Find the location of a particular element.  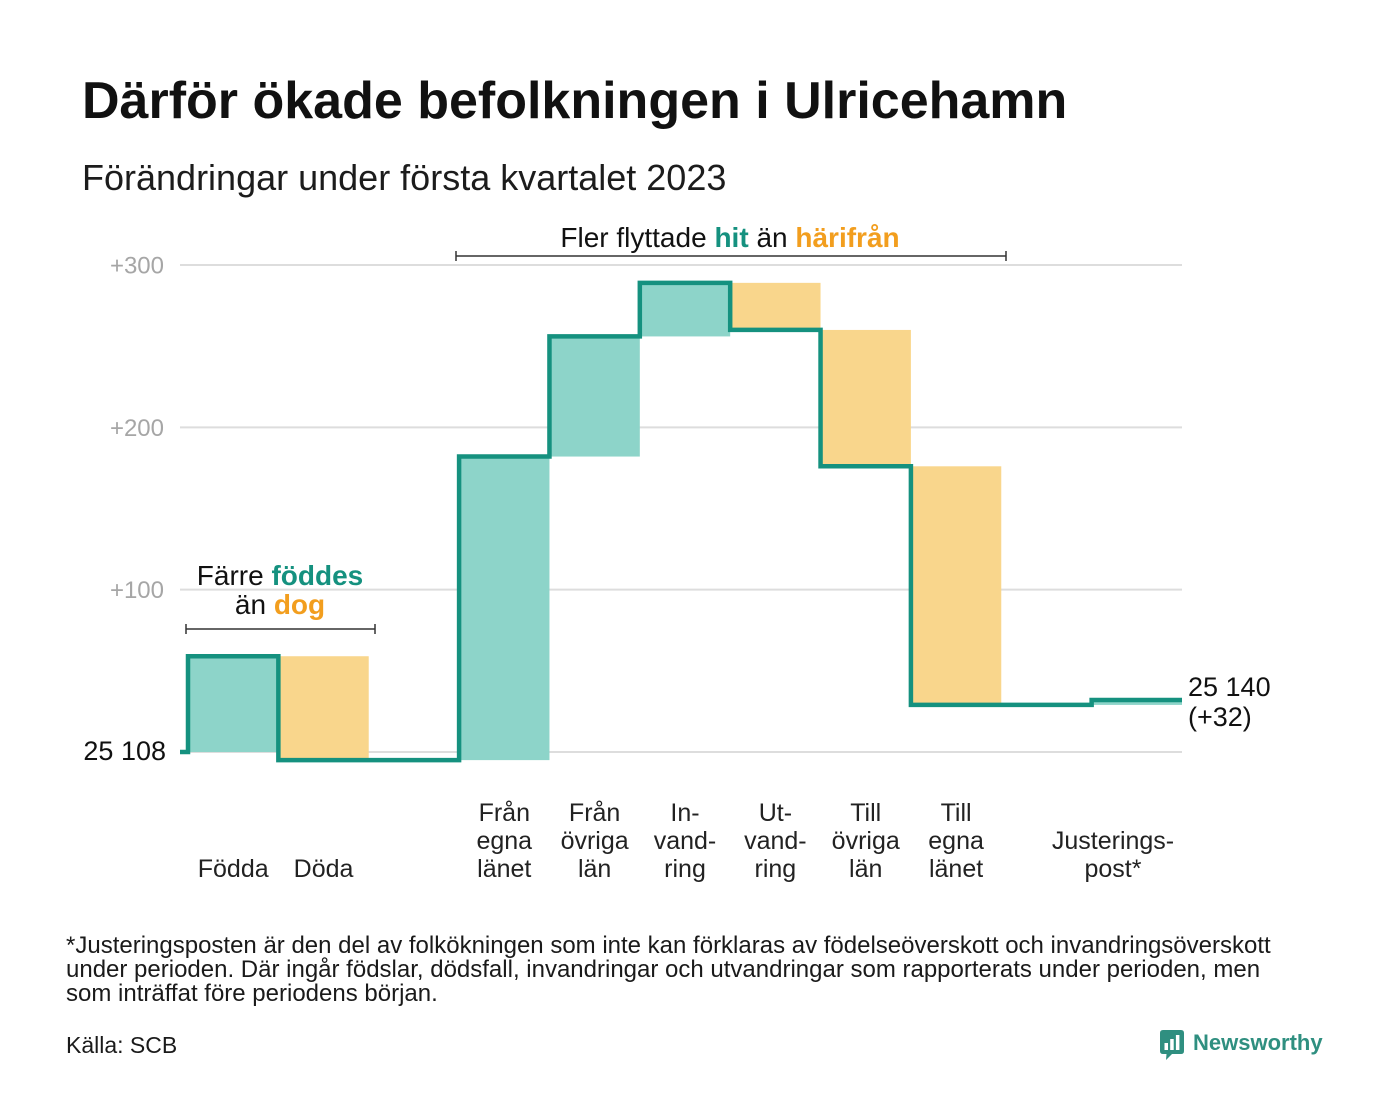

annotation-births: Färre föddes än dog is located at coordinates (280, 597).